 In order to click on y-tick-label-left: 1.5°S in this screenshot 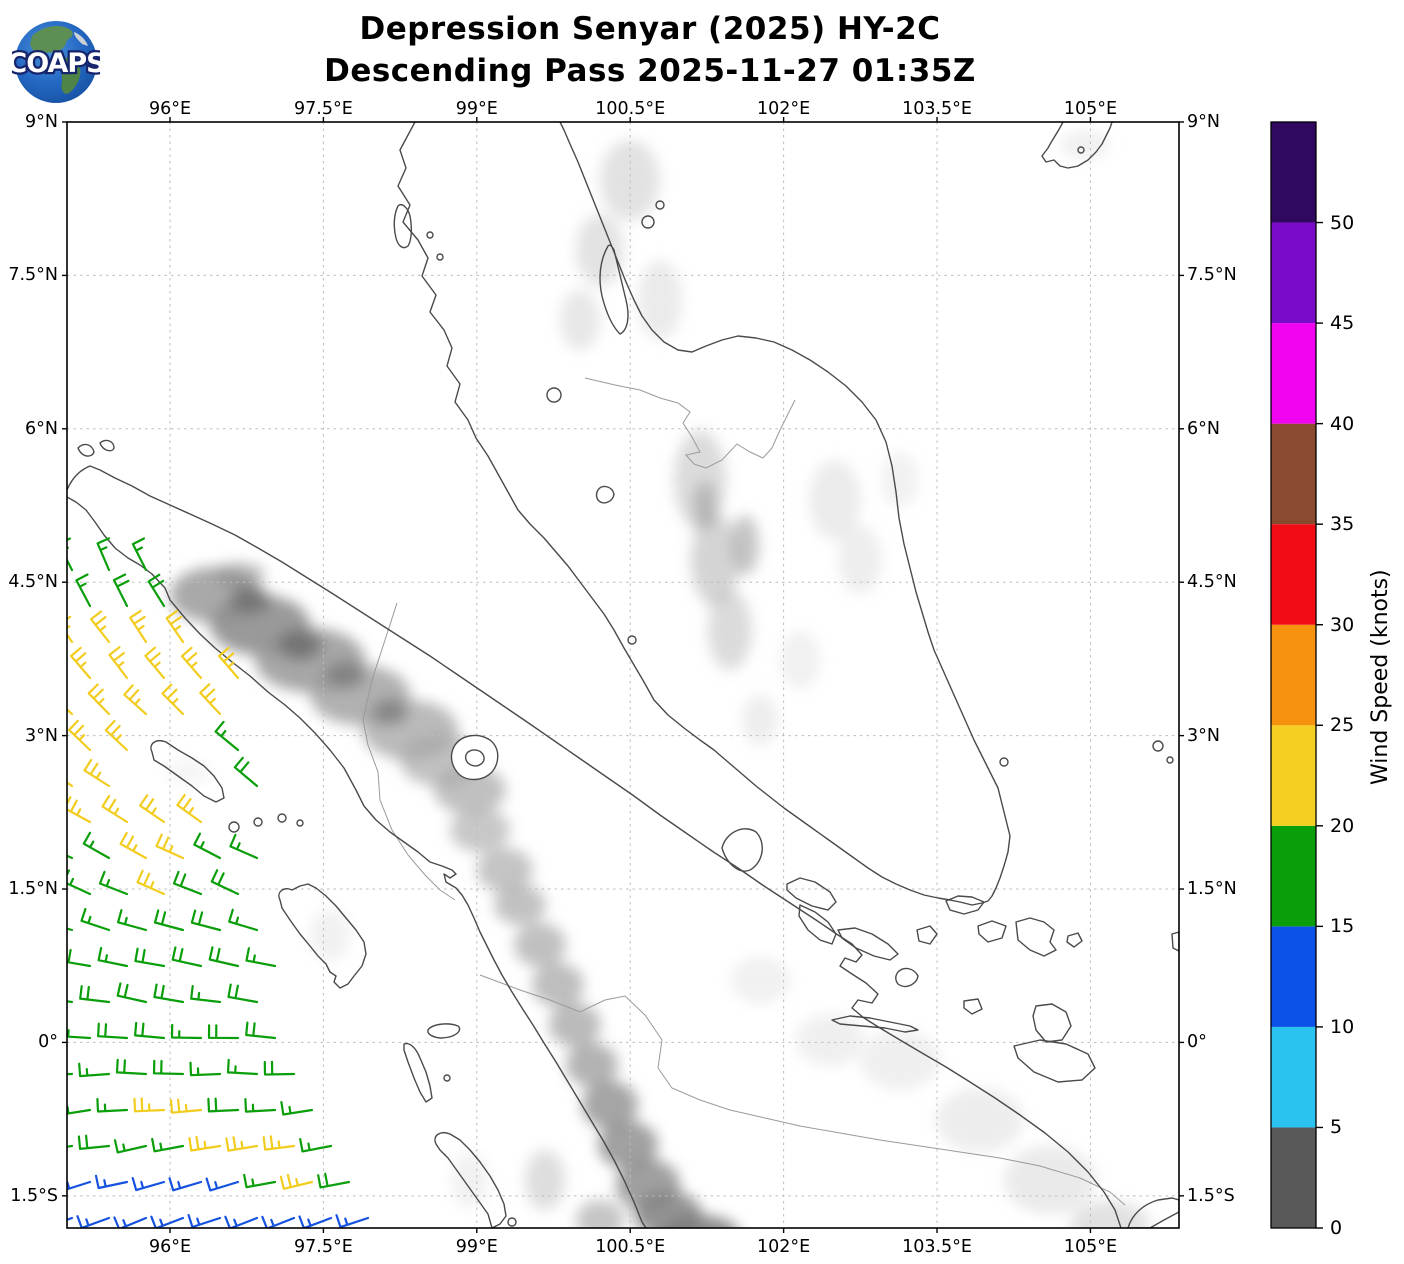, I will do `click(34, 1195)`.